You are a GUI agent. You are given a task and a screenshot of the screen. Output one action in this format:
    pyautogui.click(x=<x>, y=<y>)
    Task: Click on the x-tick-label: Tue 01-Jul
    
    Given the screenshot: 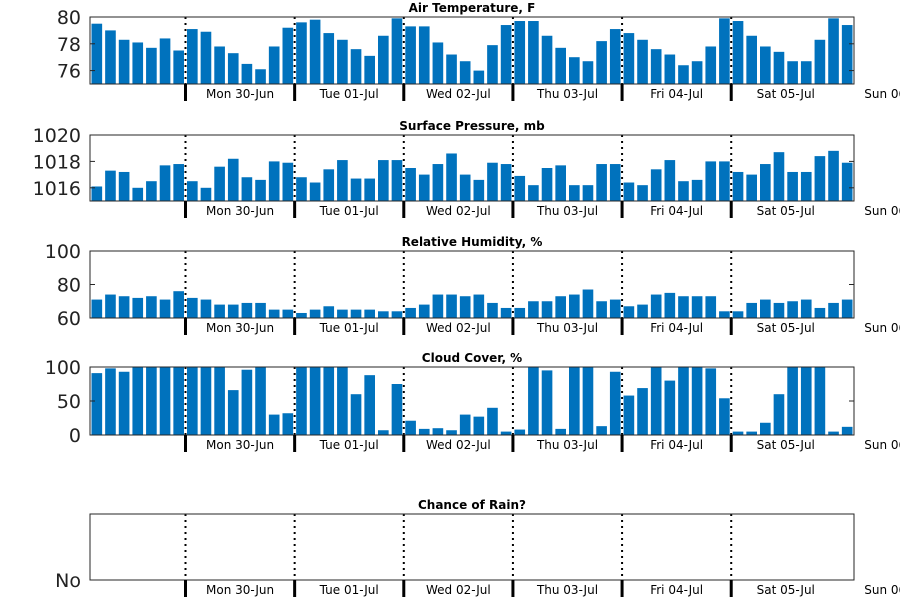 What is the action you would take?
    pyautogui.click(x=349, y=445)
    